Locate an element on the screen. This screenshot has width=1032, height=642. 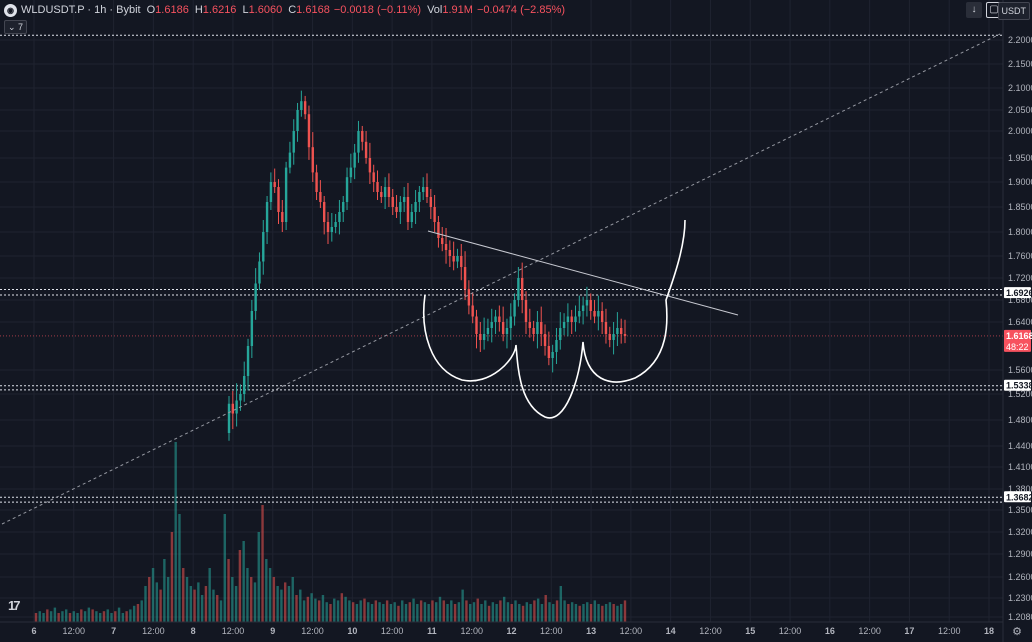
price-tick-label: 1.4100 is located at coordinates (1020, 467).